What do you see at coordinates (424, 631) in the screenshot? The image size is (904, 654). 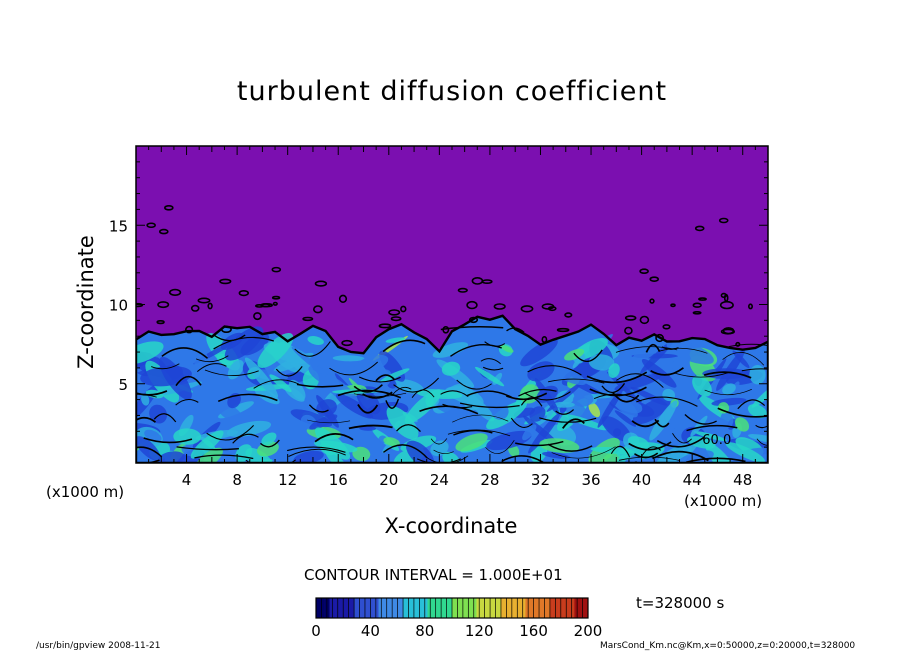 I see `colorbar-tick-label: 80` at bounding box center [424, 631].